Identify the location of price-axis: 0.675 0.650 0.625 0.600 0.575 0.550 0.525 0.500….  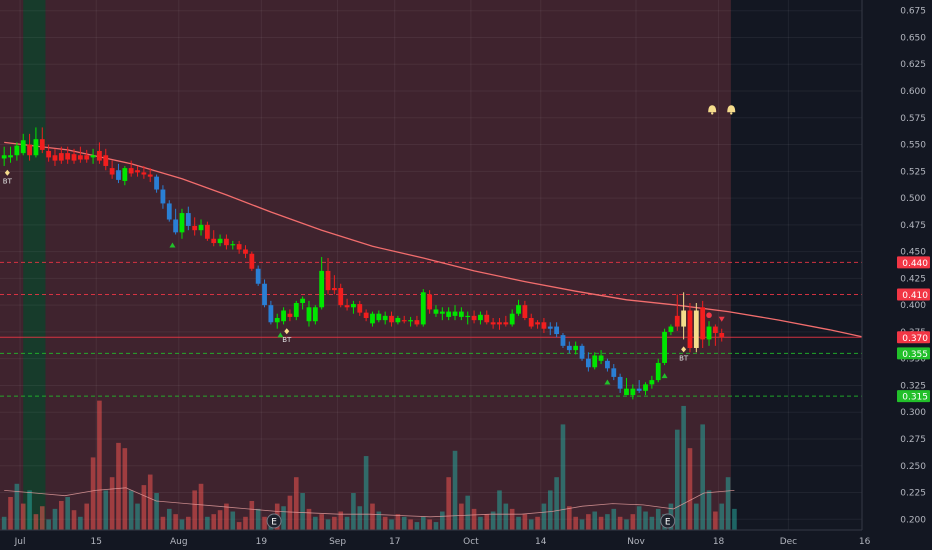
(896, 275).